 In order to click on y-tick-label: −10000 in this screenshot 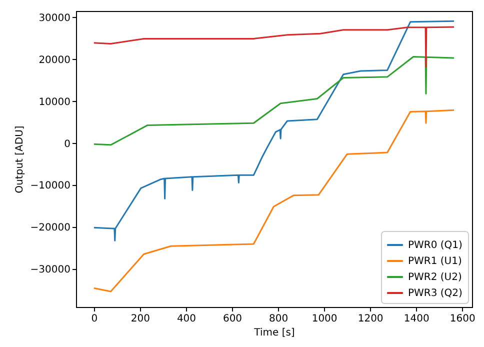, I will do `click(50, 186)`.